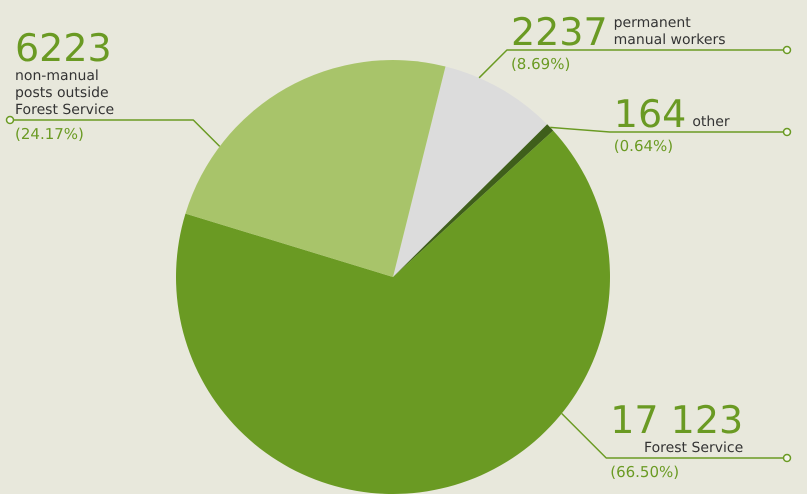  What do you see at coordinates (677, 420) in the screenshot?
I see `data-label: 17 123` at bounding box center [677, 420].